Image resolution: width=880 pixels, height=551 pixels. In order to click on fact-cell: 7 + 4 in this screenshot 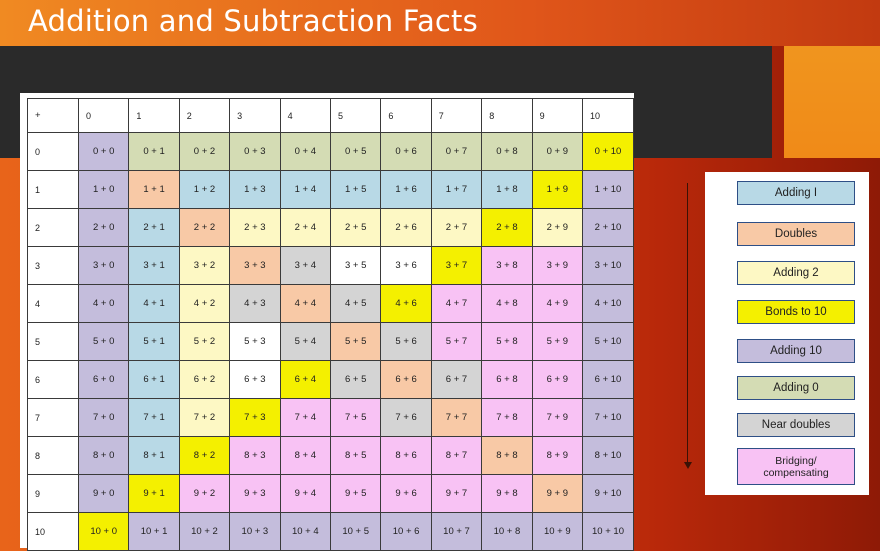, I will do `click(305, 417)`.